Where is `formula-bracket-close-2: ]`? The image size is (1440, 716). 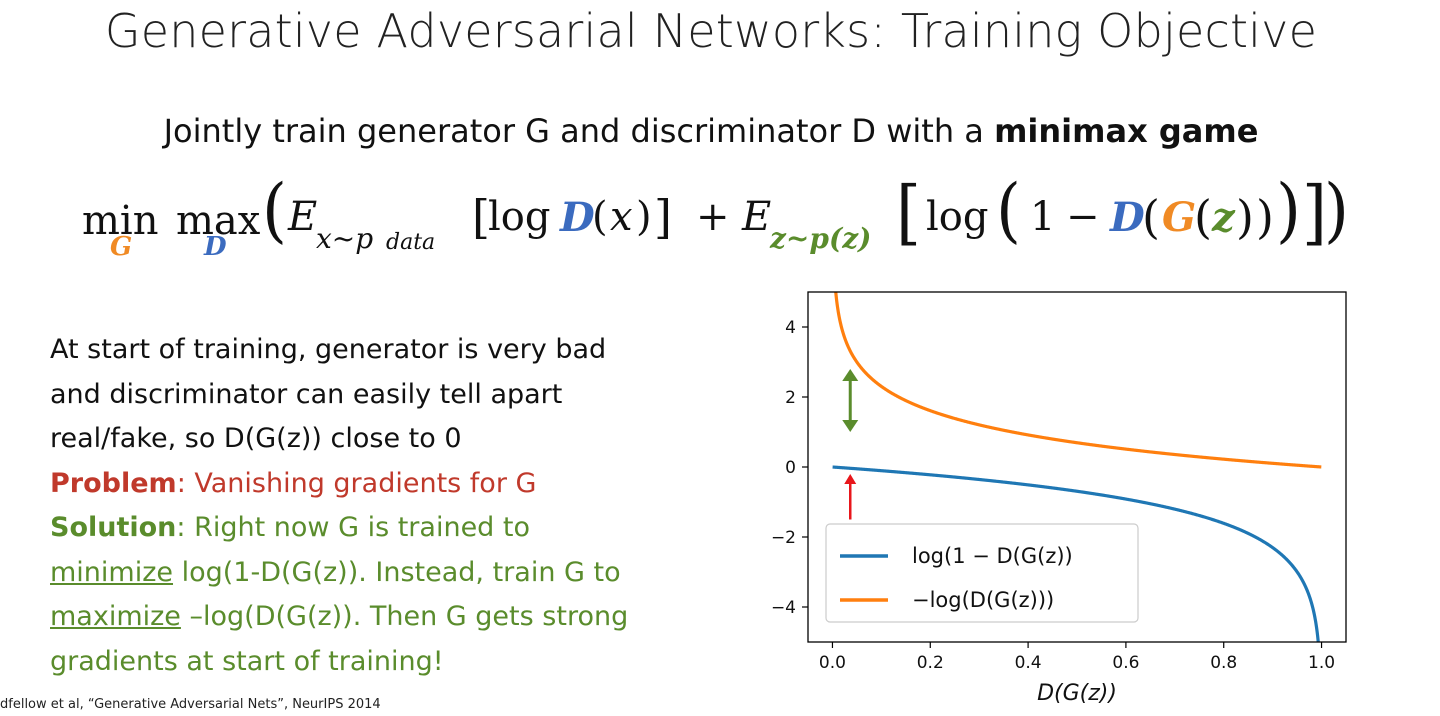 formula-bracket-close-2: ] is located at coordinates (1314, 213).